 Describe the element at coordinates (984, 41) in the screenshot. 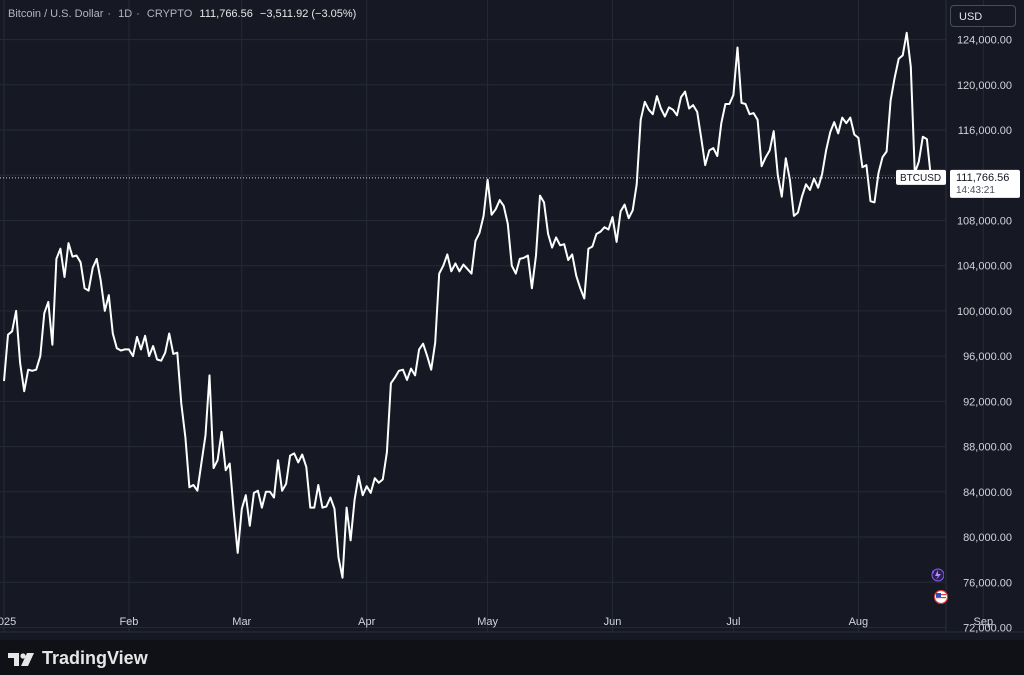

I see `price-tick-label: 124,000.00` at that location.